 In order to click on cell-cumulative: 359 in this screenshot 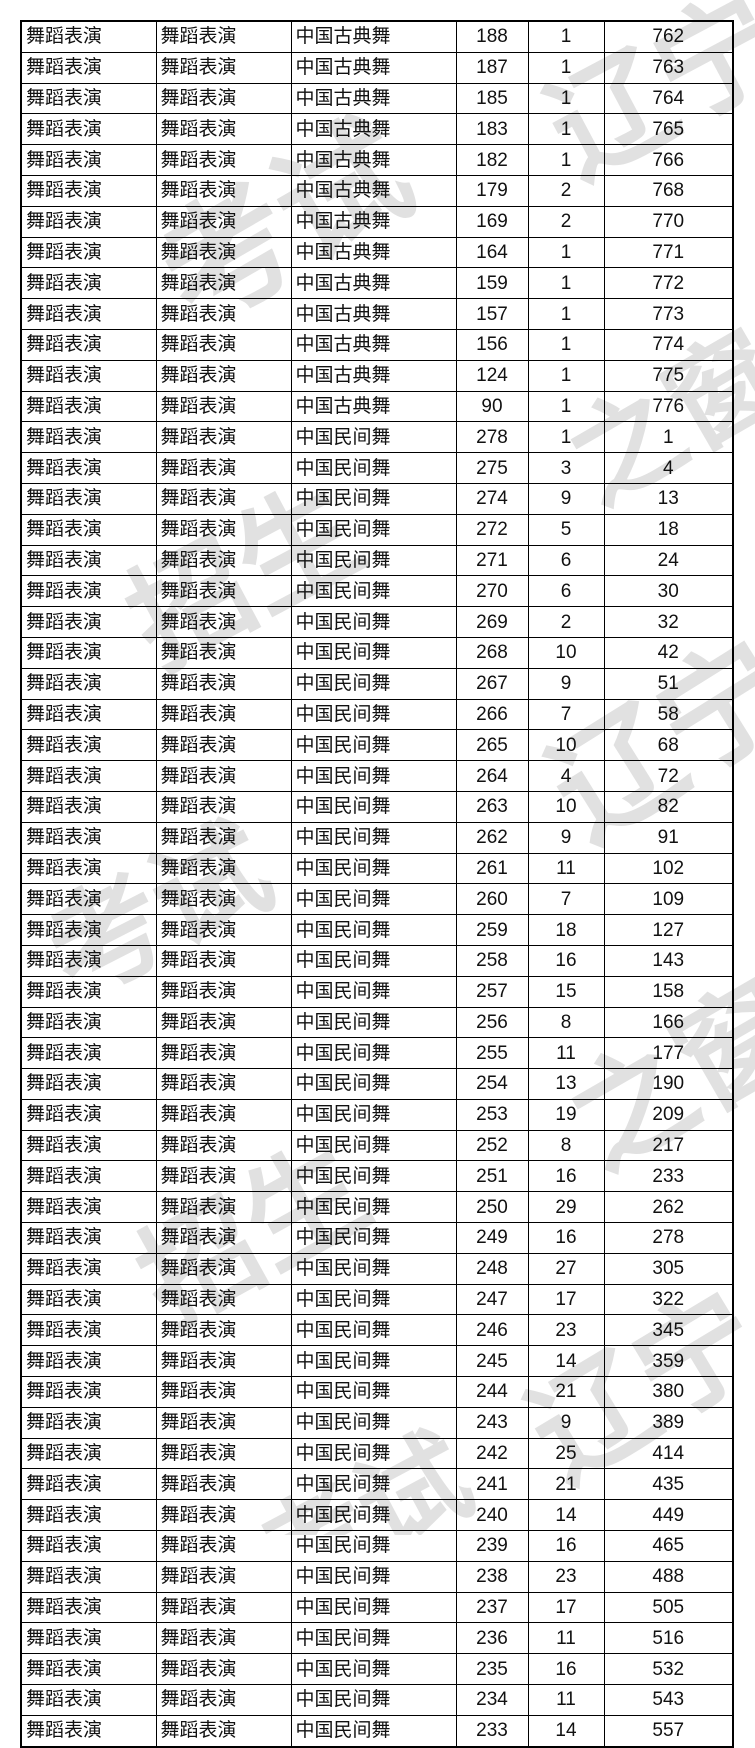, I will do `click(668, 1361)`.